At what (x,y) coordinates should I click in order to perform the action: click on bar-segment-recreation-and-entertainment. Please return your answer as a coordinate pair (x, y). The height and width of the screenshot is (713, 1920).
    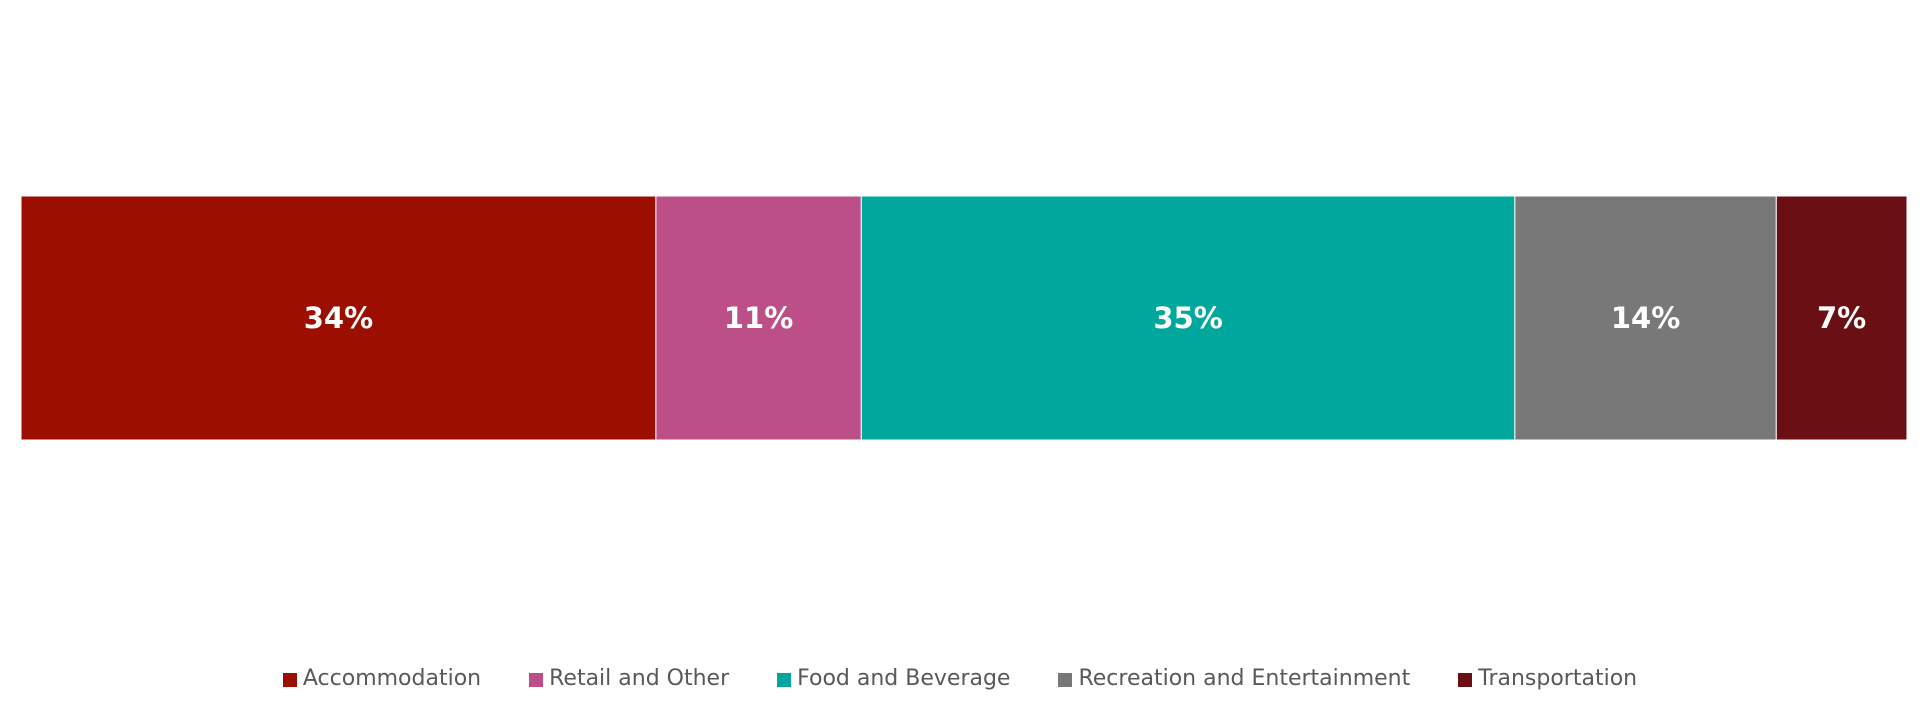
    Looking at the image, I should click on (1645, 318).